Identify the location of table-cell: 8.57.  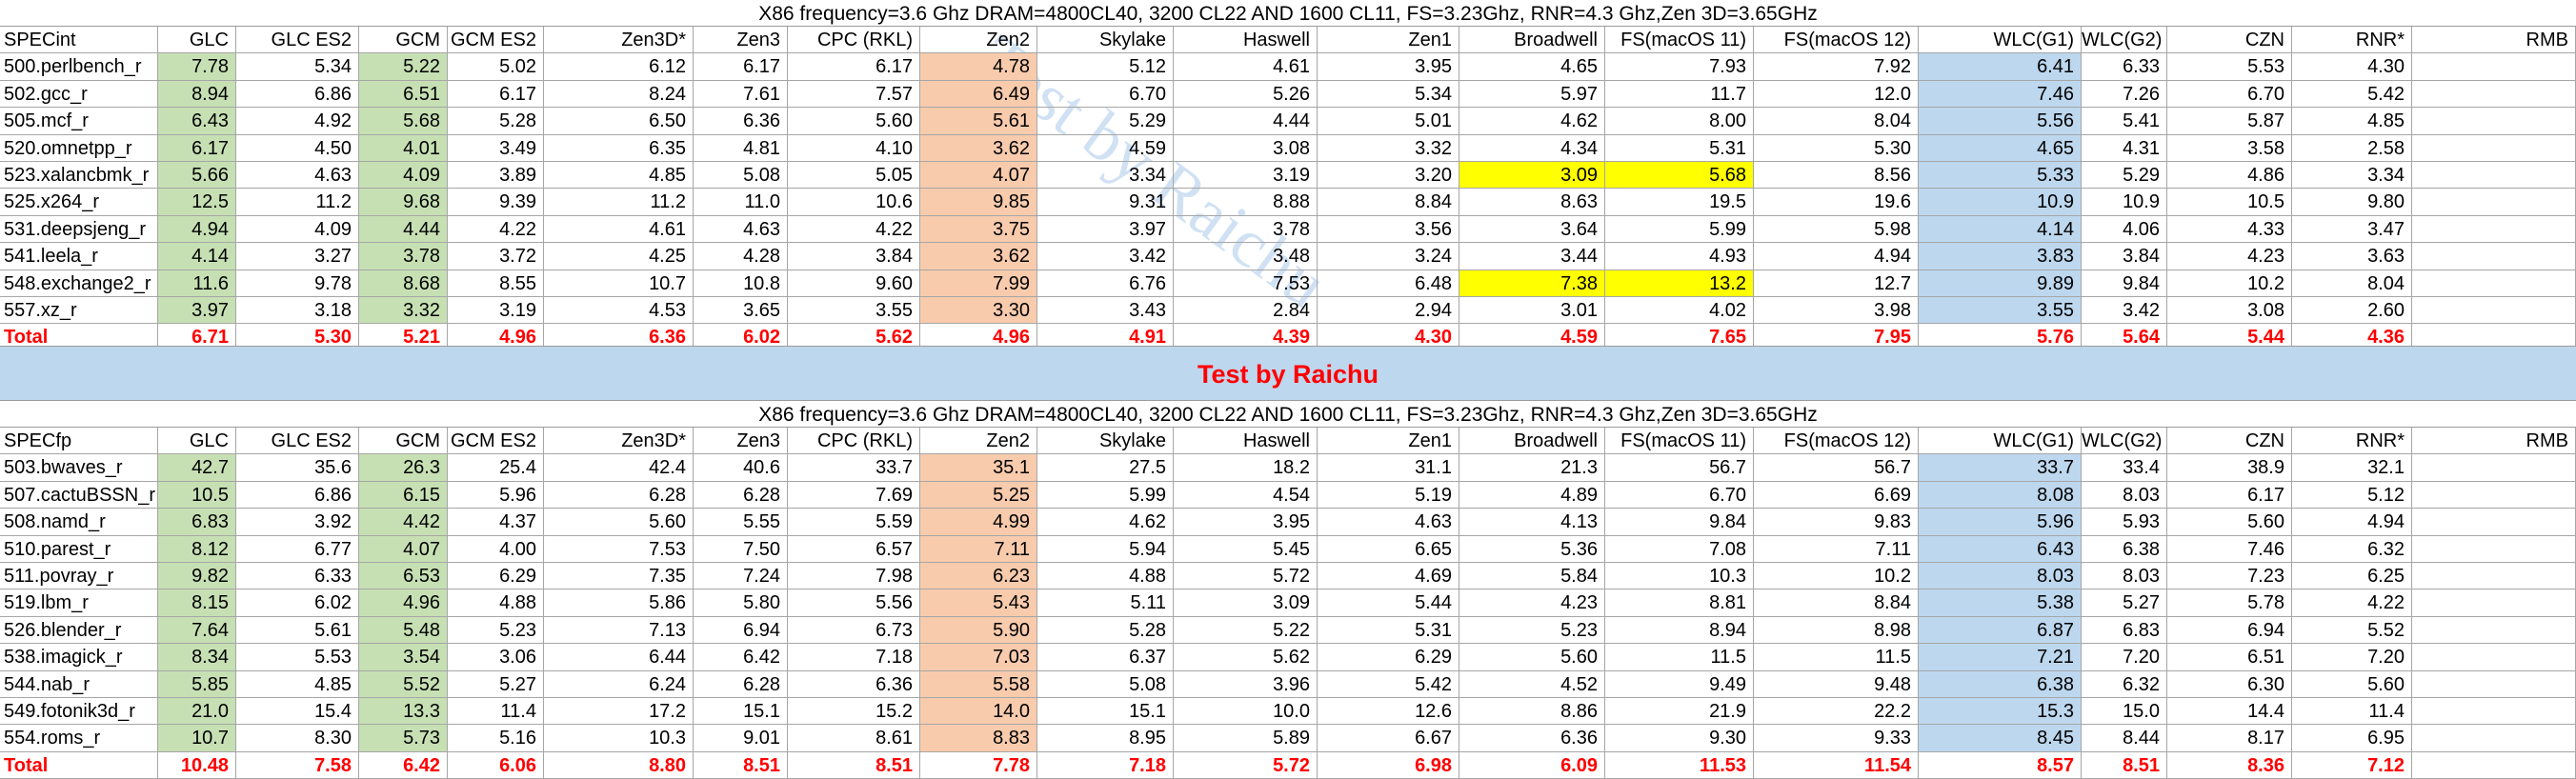
(2001, 765).